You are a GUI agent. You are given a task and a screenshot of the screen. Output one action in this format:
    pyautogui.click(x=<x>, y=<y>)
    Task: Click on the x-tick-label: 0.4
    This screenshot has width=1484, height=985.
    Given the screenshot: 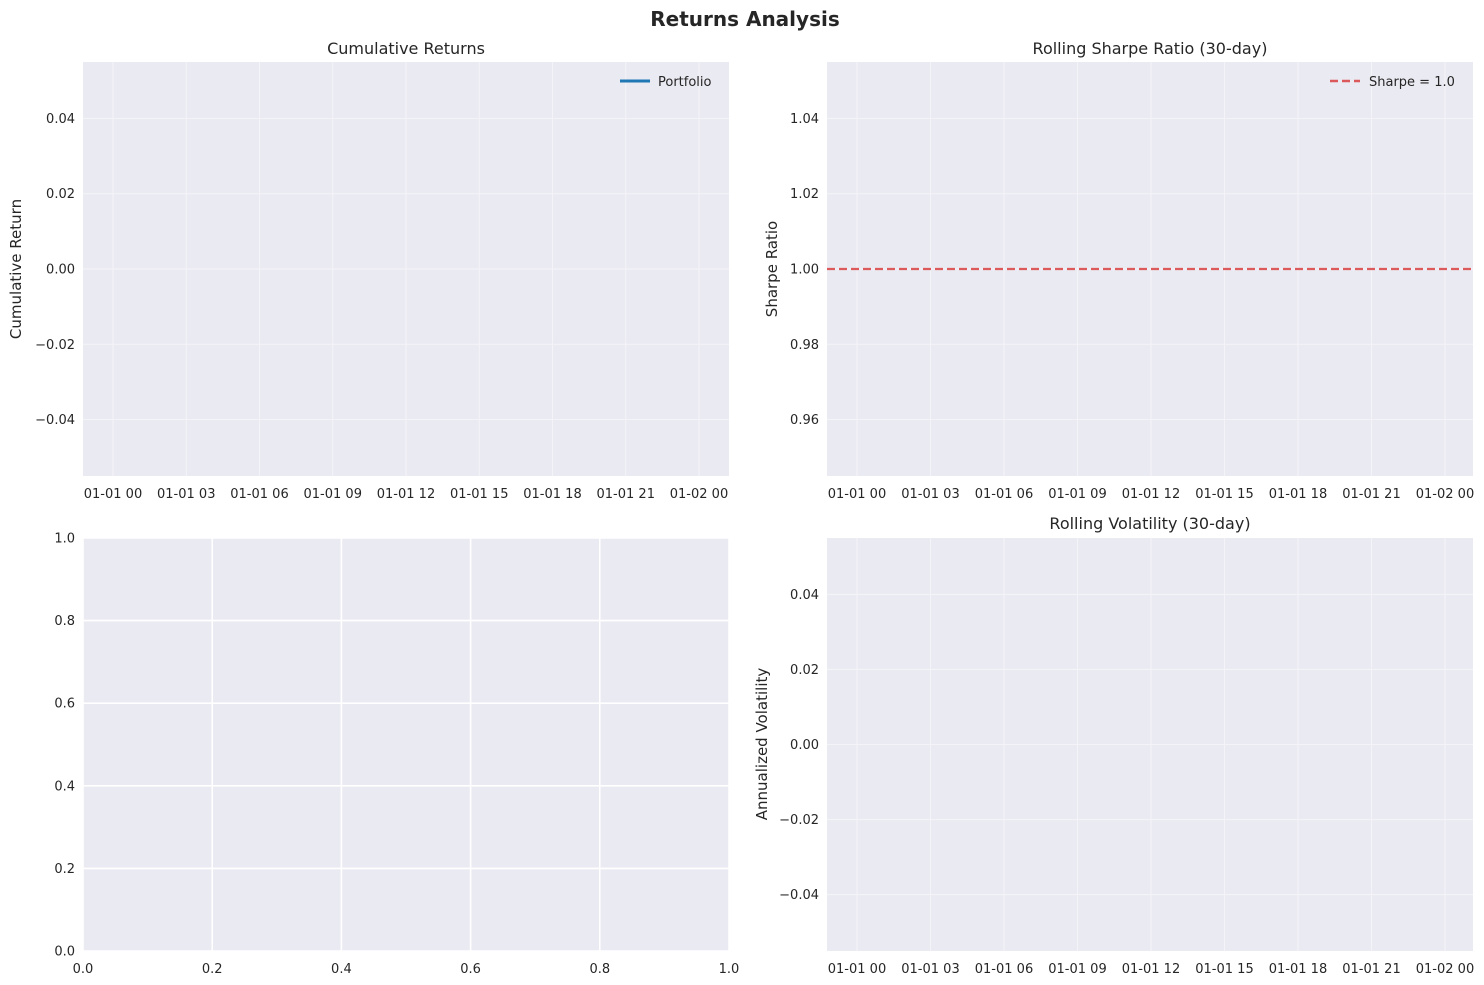 What is the action you would take?
    pyautogui.click(x=341, y=969)
    